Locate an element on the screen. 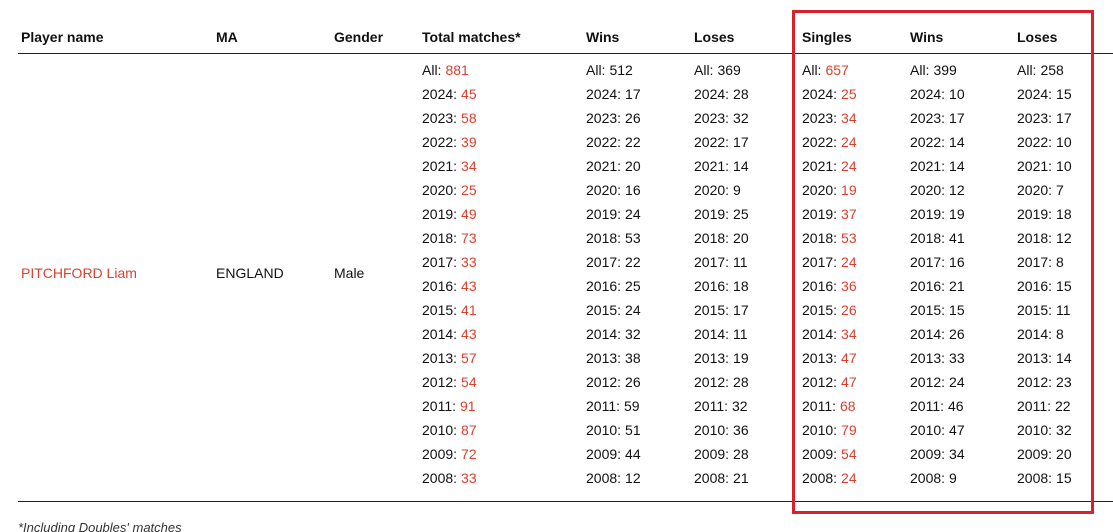  stat-cell: 2011: 22 is located at coordinates (1044, 406).